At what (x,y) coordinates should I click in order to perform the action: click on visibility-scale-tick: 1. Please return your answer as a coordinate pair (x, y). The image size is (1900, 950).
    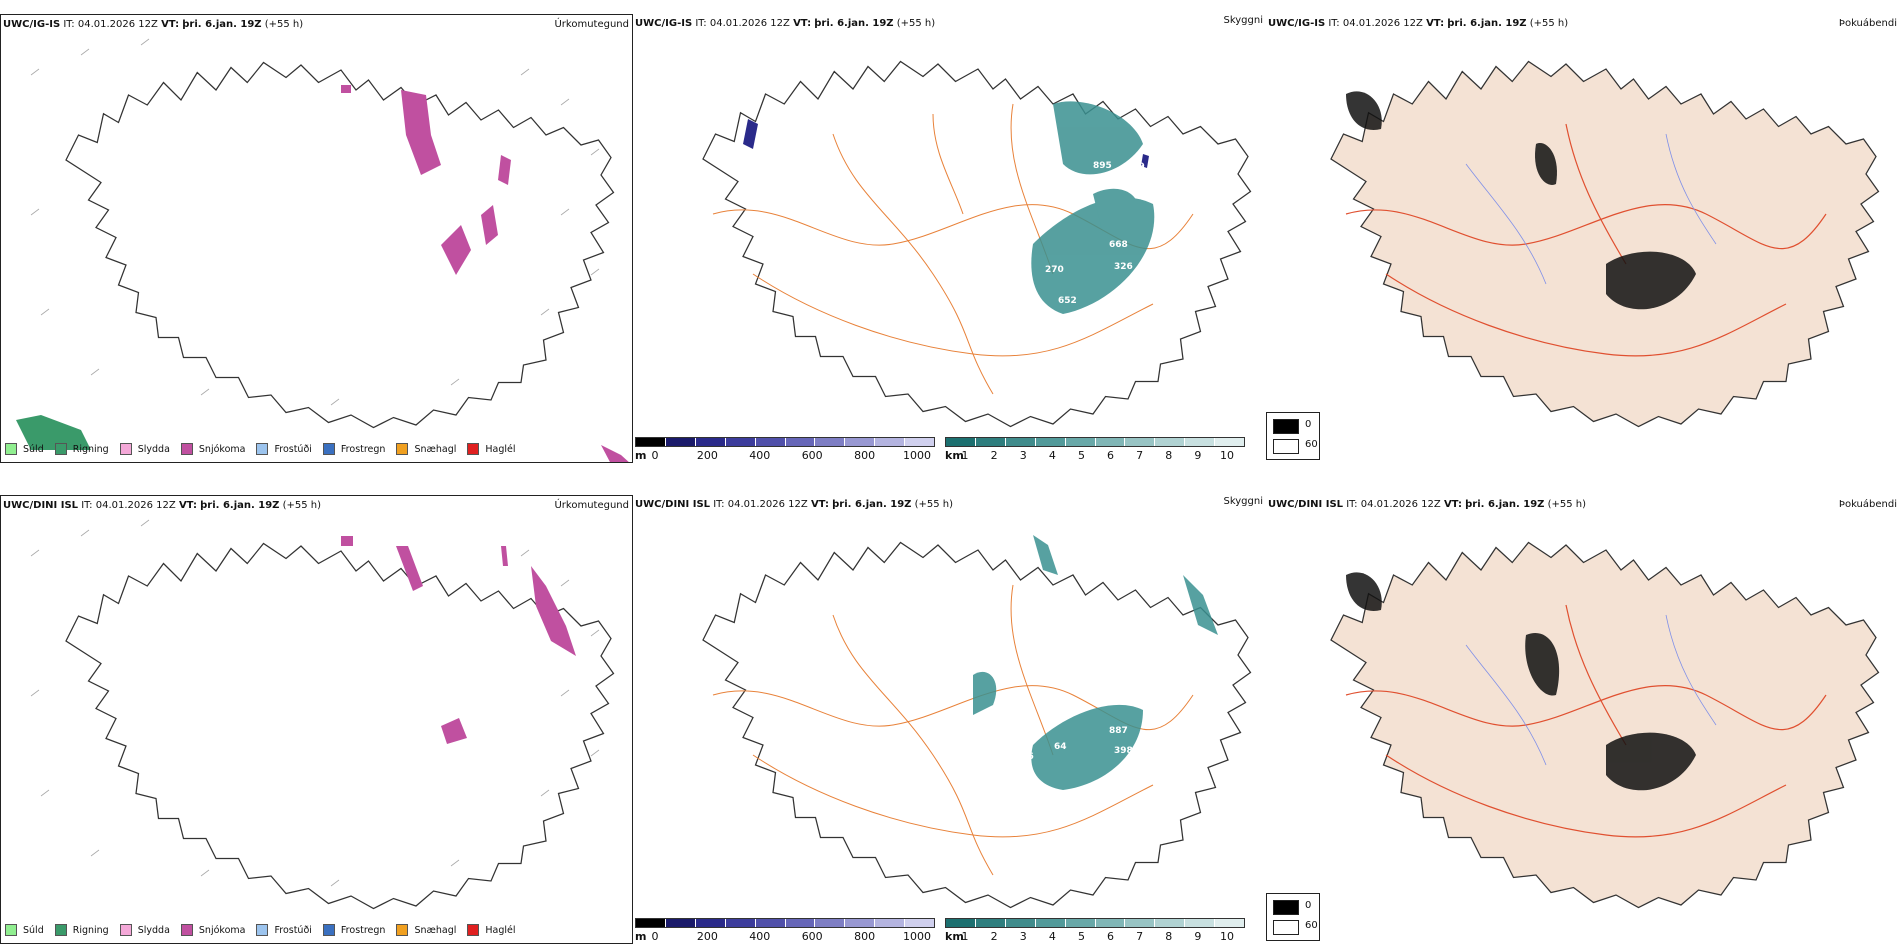
    Looking at the image, I should click on (965, 455).